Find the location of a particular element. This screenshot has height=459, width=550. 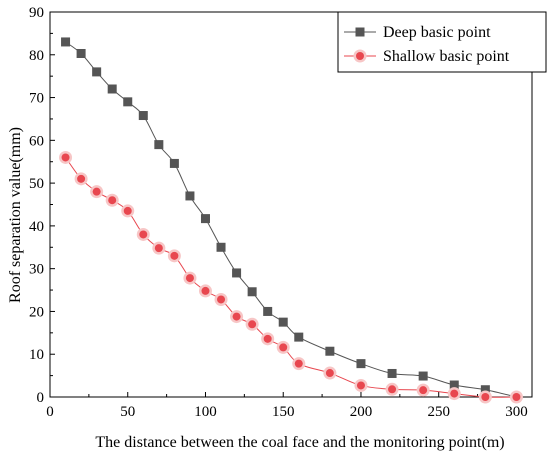

x-tick-label: 200 is located at coordinates (361, 412).